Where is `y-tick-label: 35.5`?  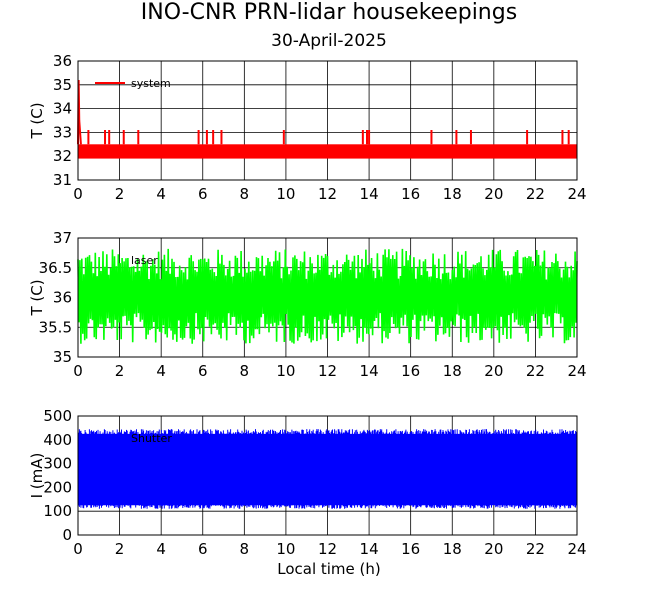 y-tick-label: 35.5 is located at coordinates (55, 327).